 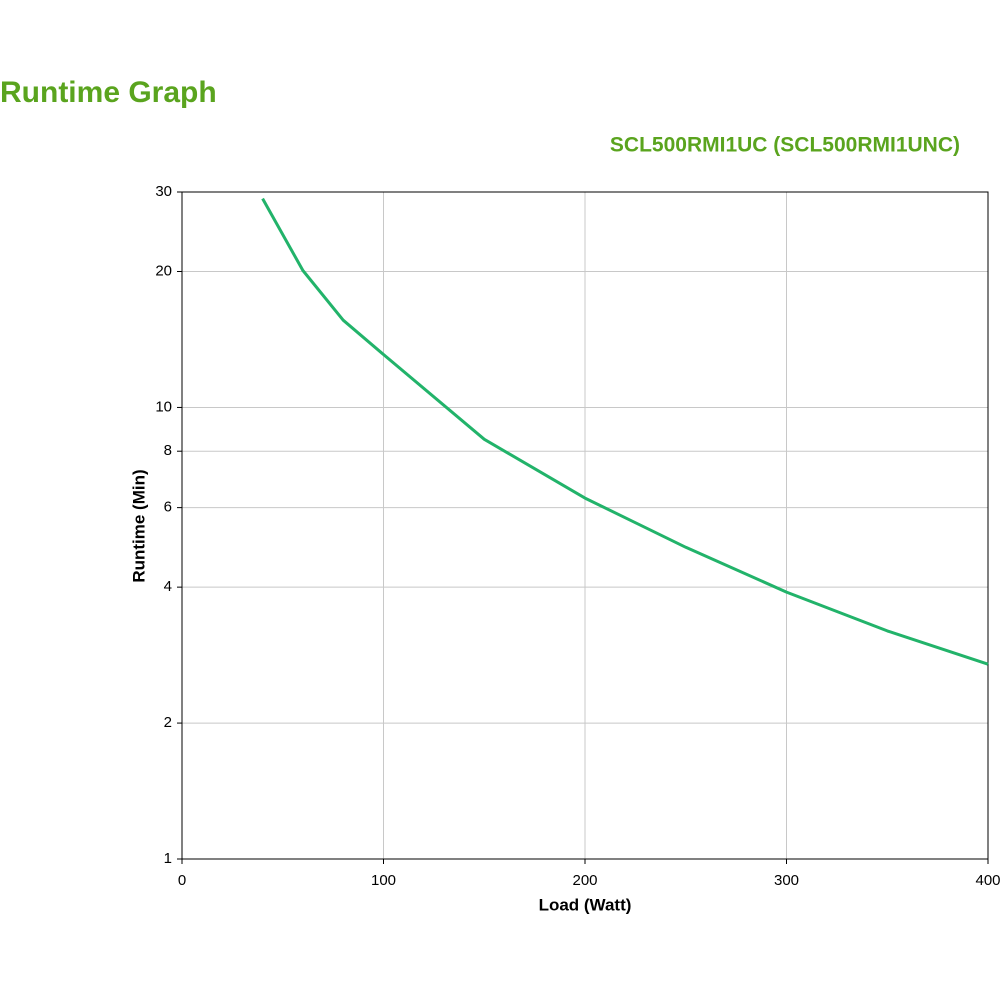 What do you see at coordinates (786, 880) in the screenshot?
I see `x-tick-label: 300` at bounding box center [786, 880].